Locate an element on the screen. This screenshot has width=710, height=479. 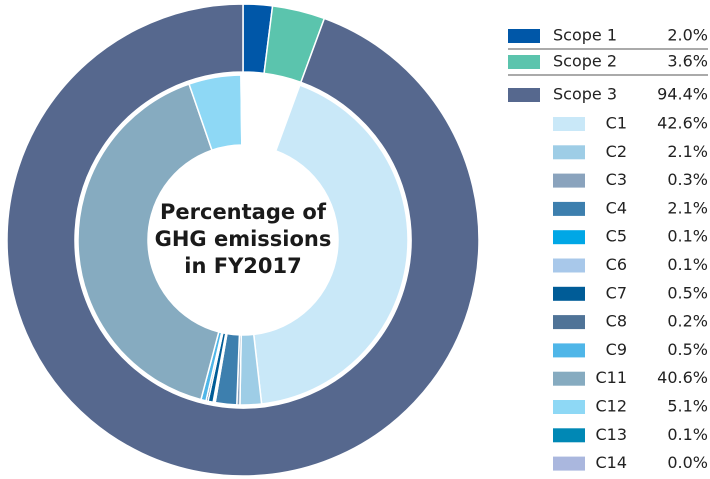
legend-value: 0.3% is located at coordinates (687, 179).